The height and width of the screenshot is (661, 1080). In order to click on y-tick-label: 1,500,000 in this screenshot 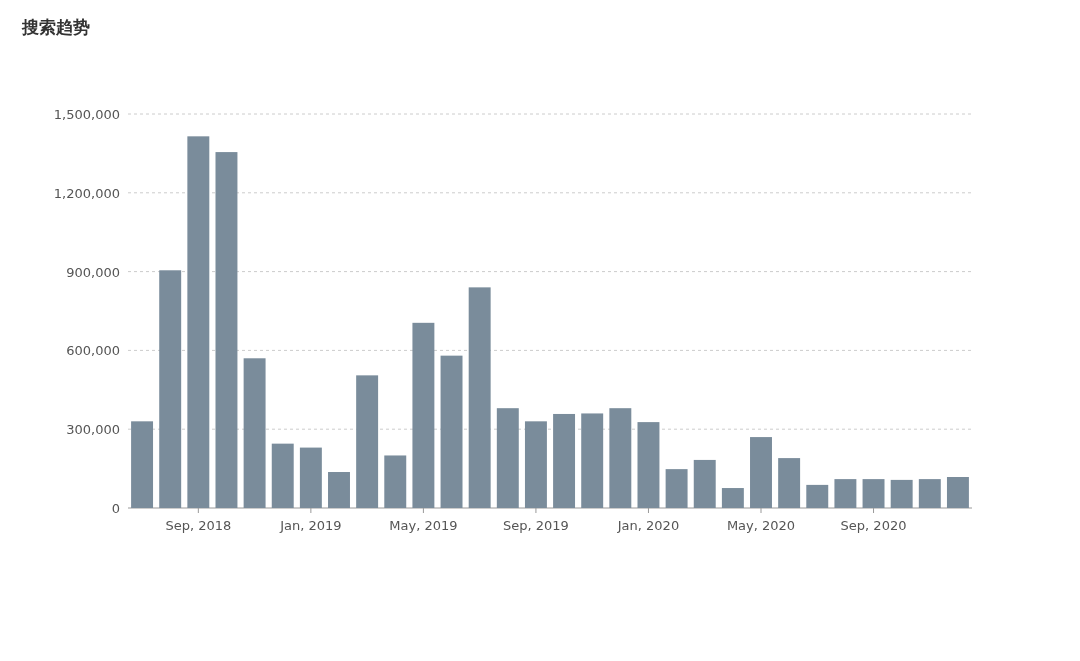, I will do `click(86, 114)`.